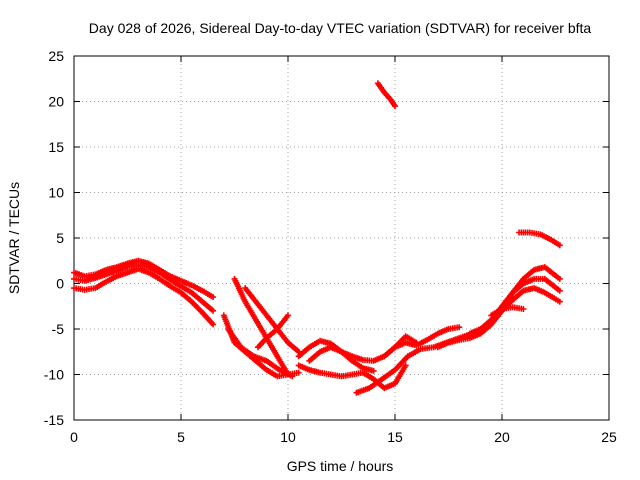 The width and height of the screenshot is (640, 480). I want to click on y-tick-label: 10, so click(56, 193).